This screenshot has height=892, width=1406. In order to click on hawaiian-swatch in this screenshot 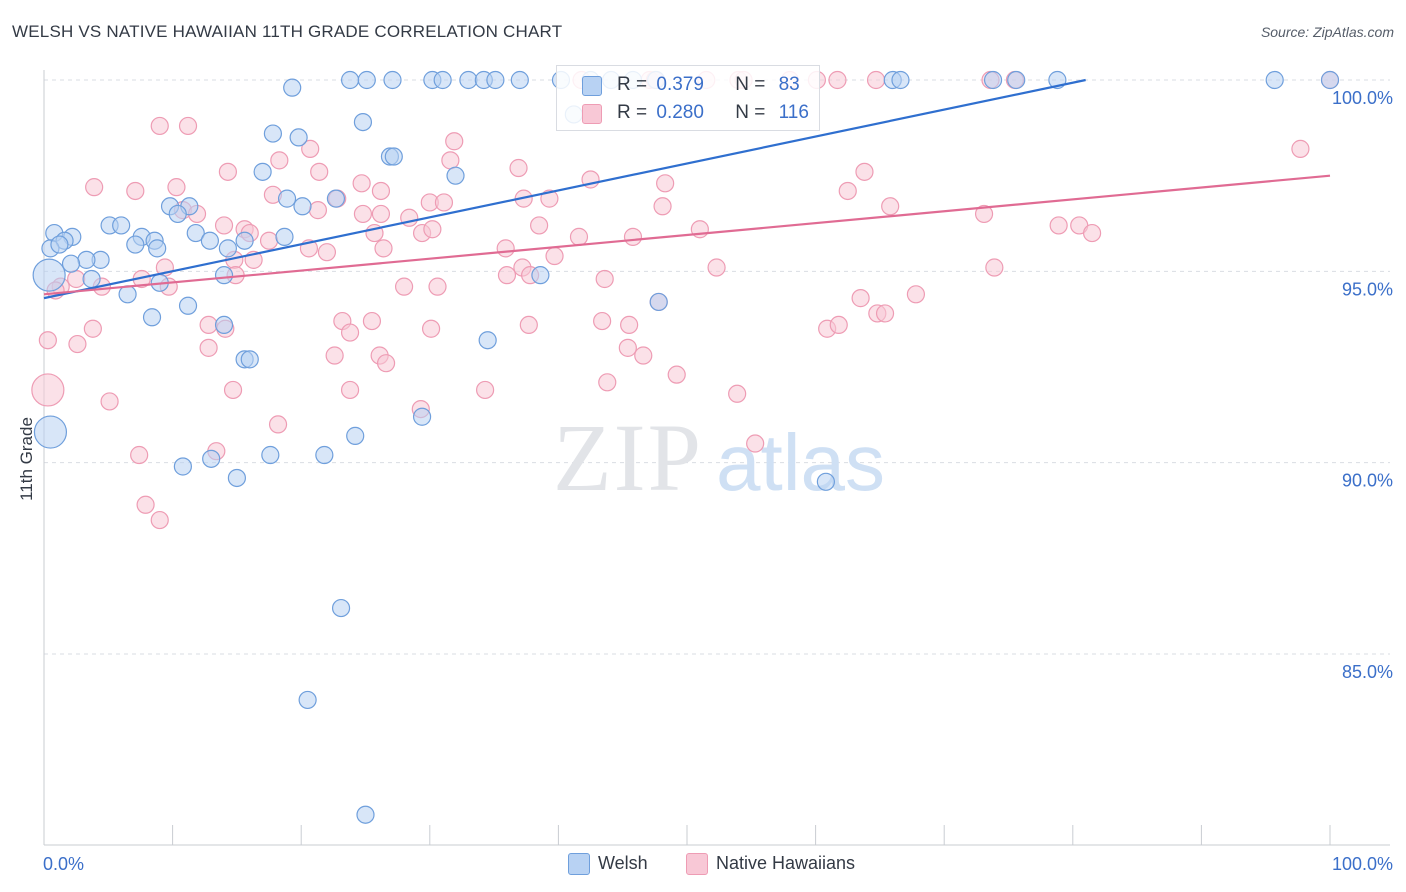, I will do `click(592, 114)`.